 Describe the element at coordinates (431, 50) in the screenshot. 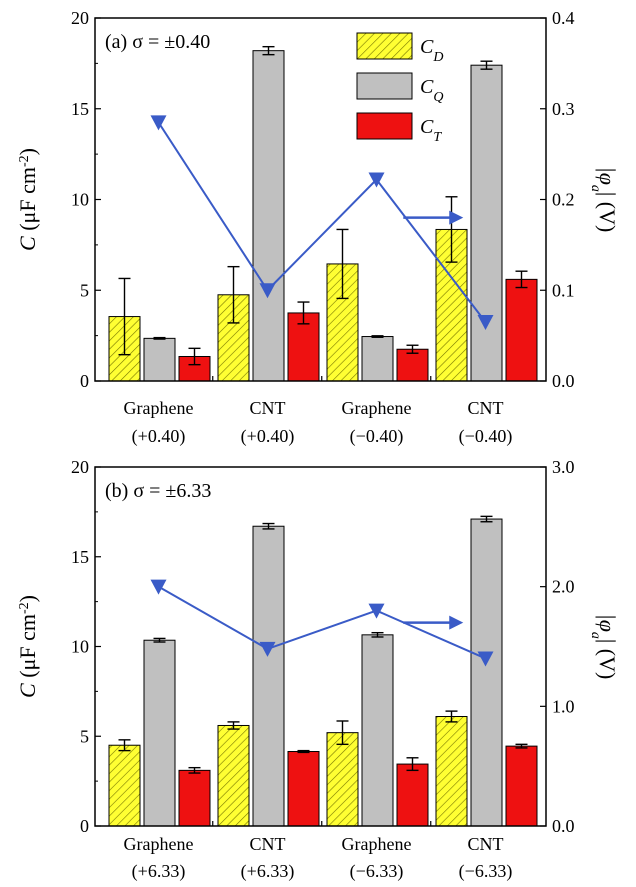

I see `legend-label: CD` at that location.